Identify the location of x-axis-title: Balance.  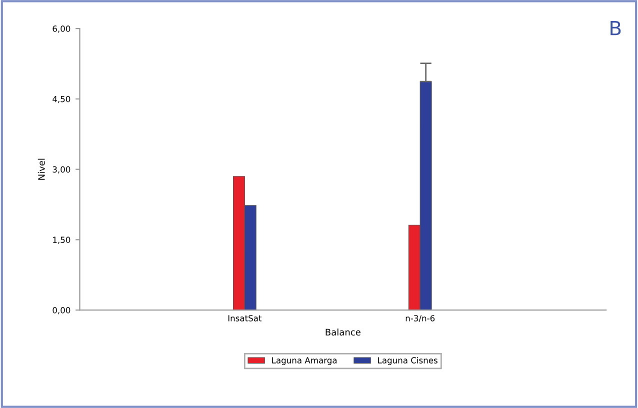
(343, 332).